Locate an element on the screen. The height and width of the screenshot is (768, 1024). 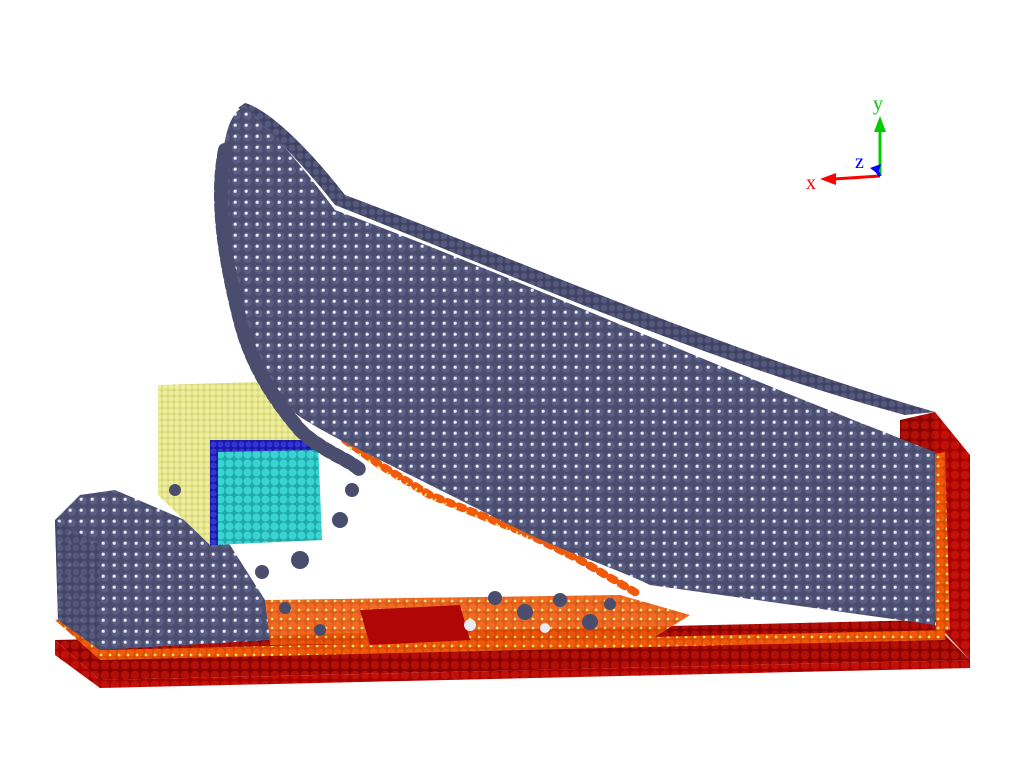
x-axis-label: x is located at coordinates (811, 183).